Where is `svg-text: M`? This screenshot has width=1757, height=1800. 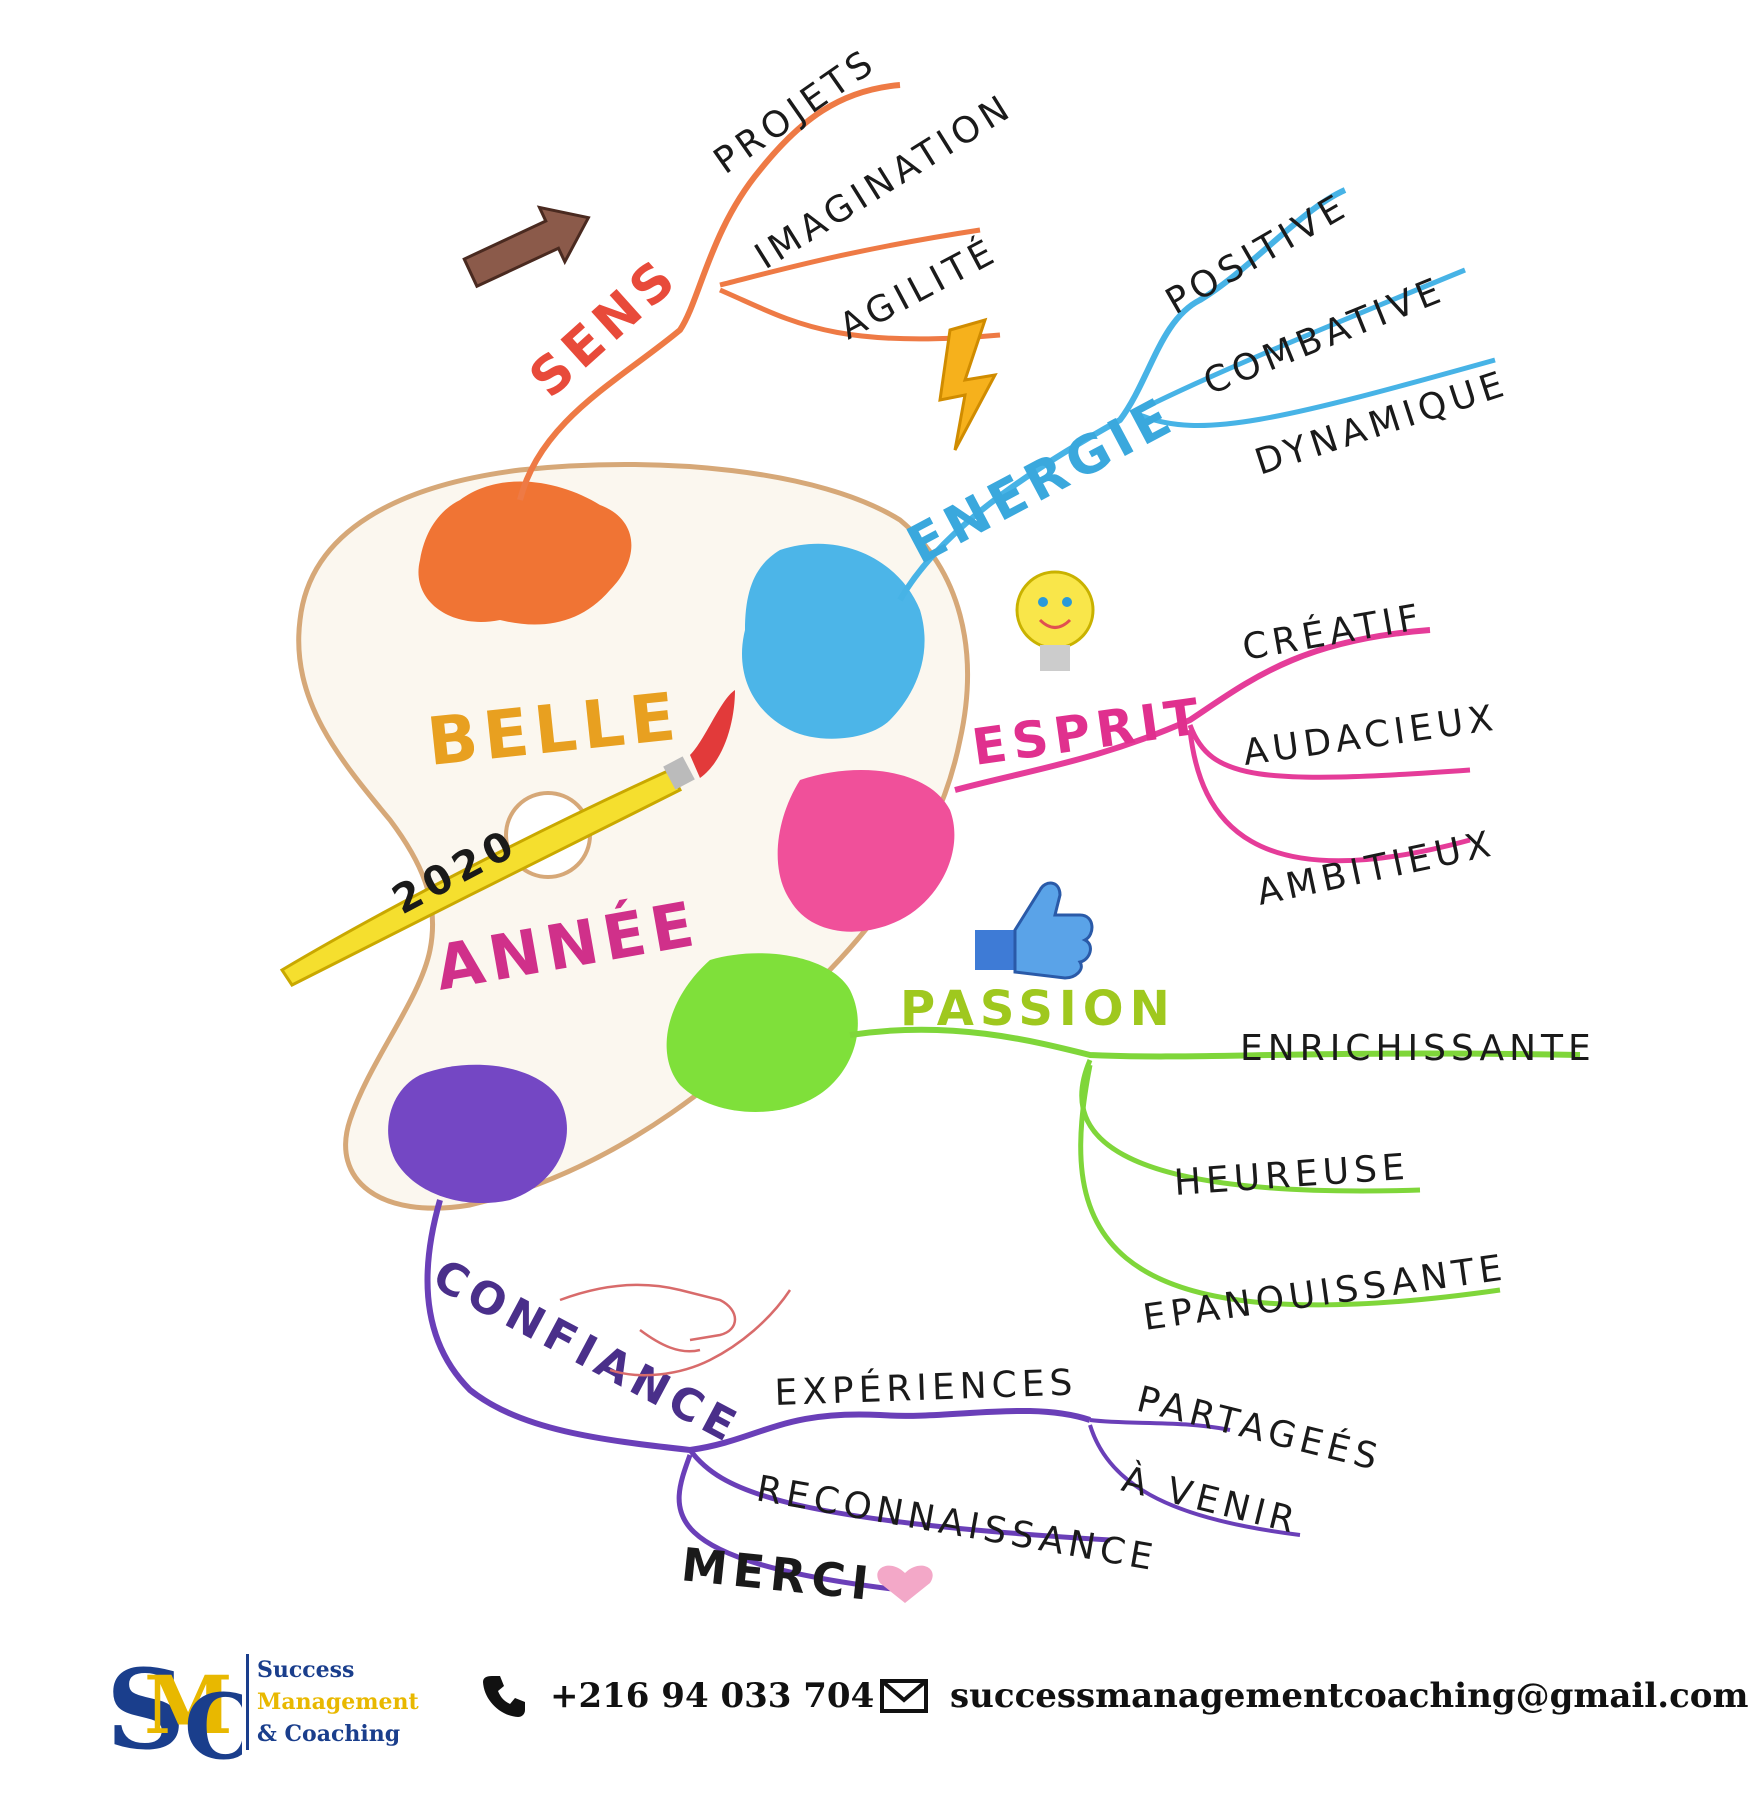 svg-text: M is located at coordinates (188, 1705).